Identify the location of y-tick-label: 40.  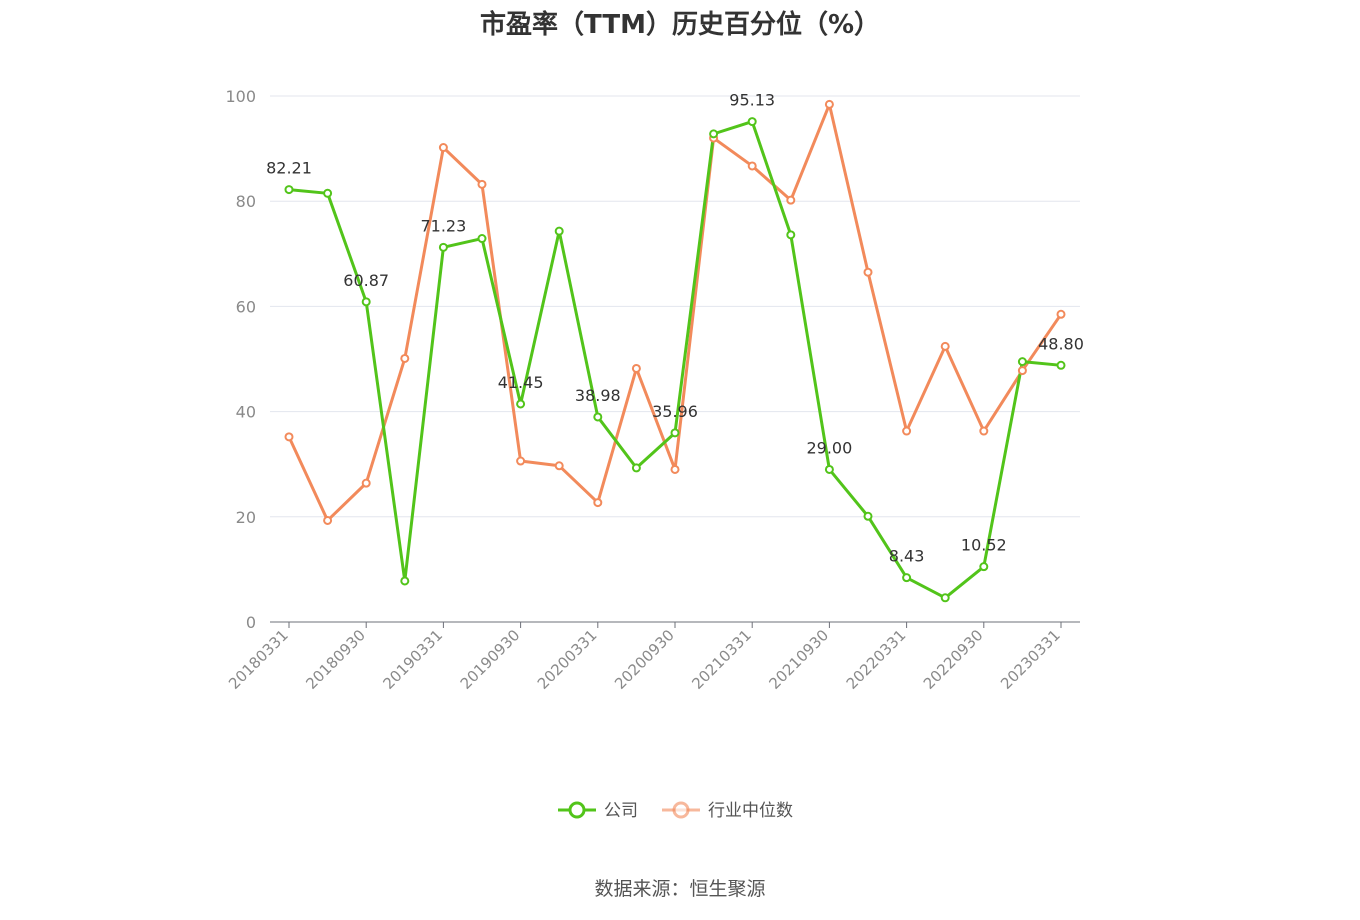
(246, 412).